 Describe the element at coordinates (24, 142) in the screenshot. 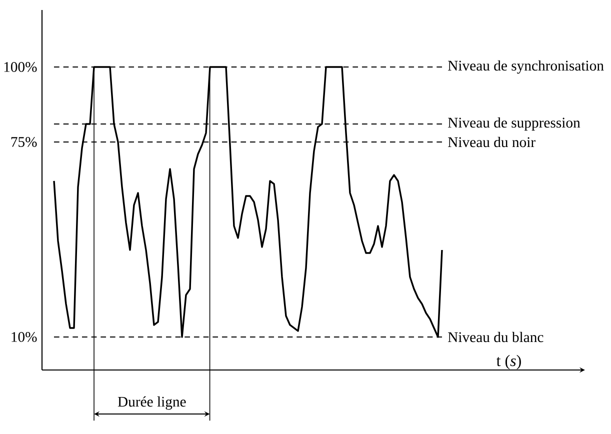

I see `y-tick-label: 75%` at that location.